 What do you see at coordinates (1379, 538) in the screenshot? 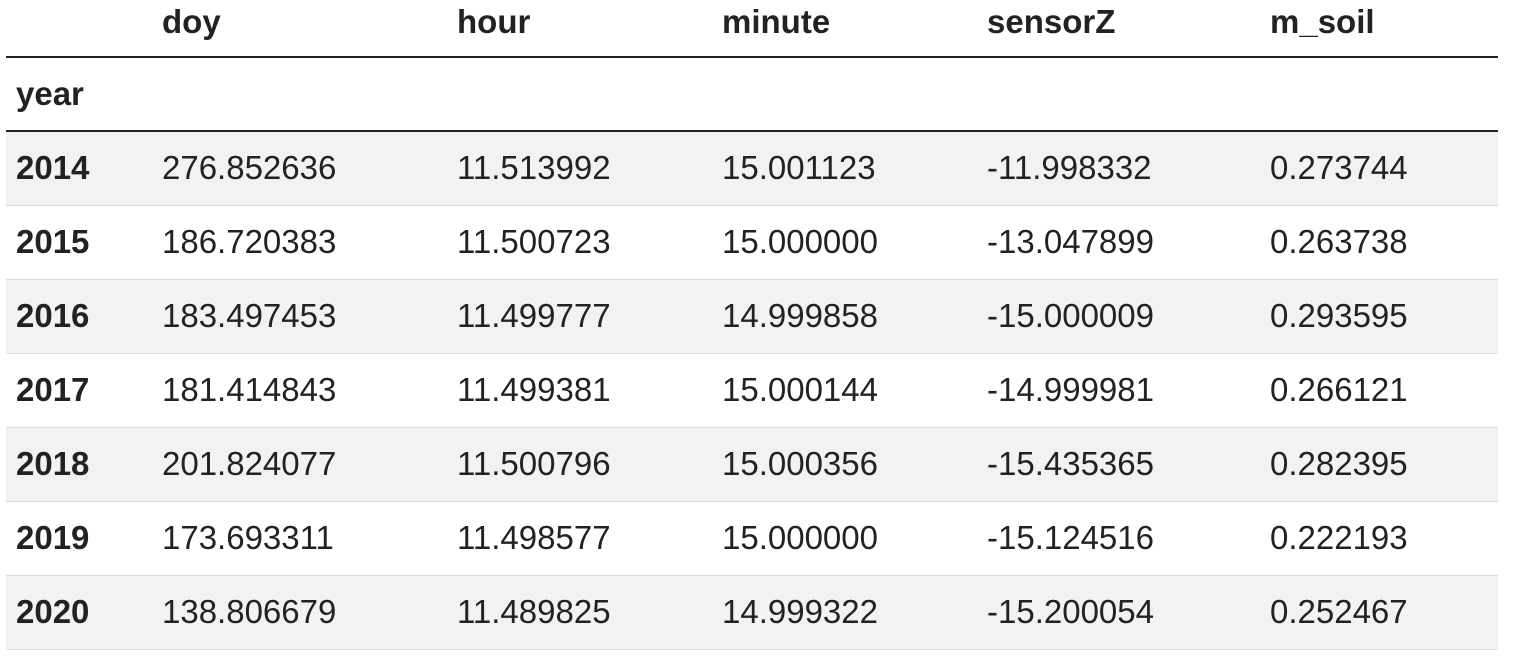
I see `cell-m-soil: 0.222193` at bounding box center [1379, 538].